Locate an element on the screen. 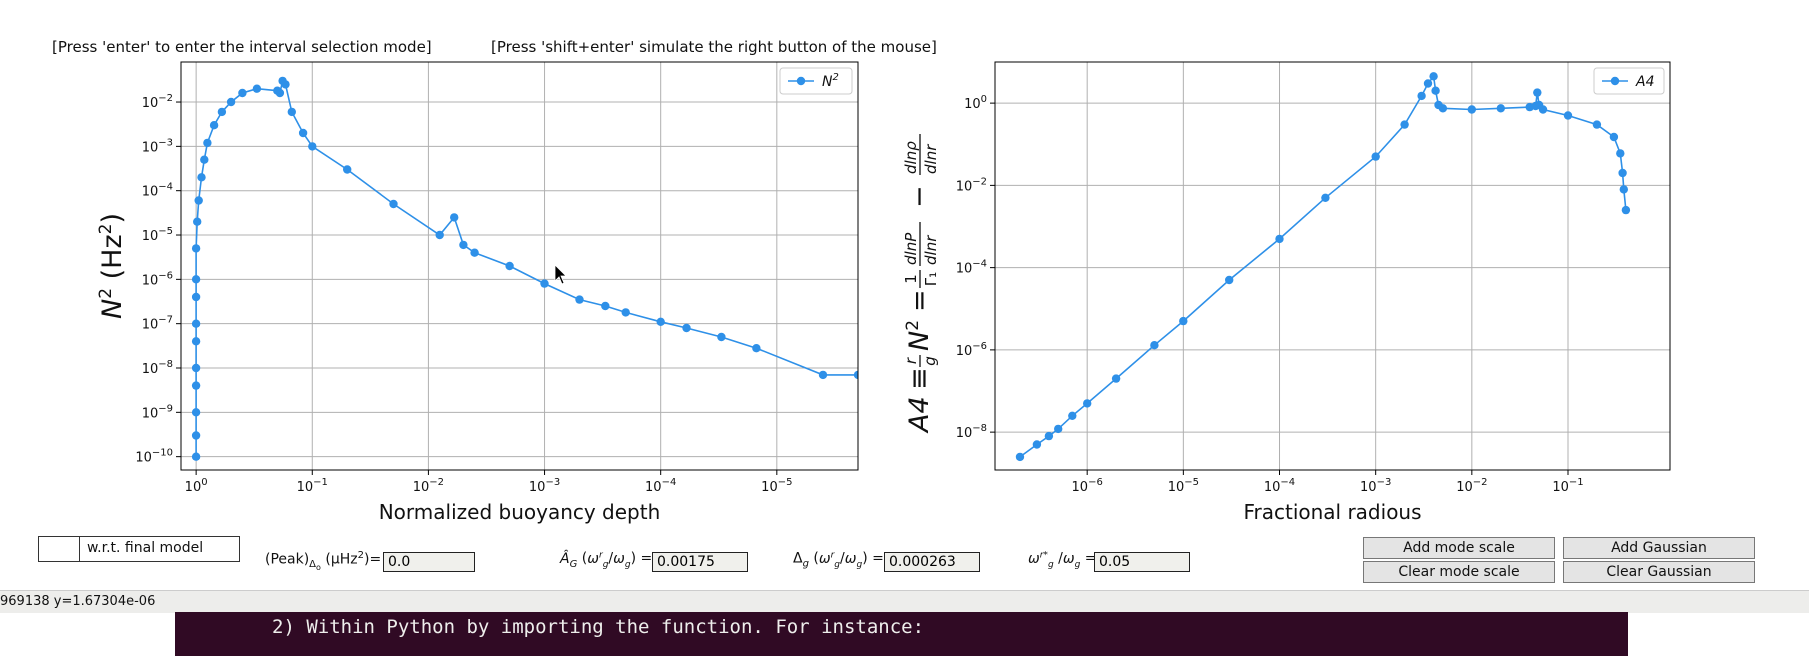 Image resolution: width=1809 pixels, height=656 pixels. cursor-coordinates: 969138 y=1.67304e-06 is located at coordinates (78, 601).